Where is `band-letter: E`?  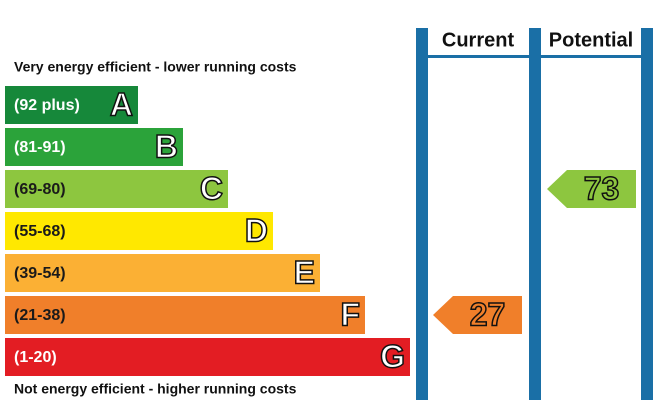
band-letter: E is located at coordinates (304, 272).